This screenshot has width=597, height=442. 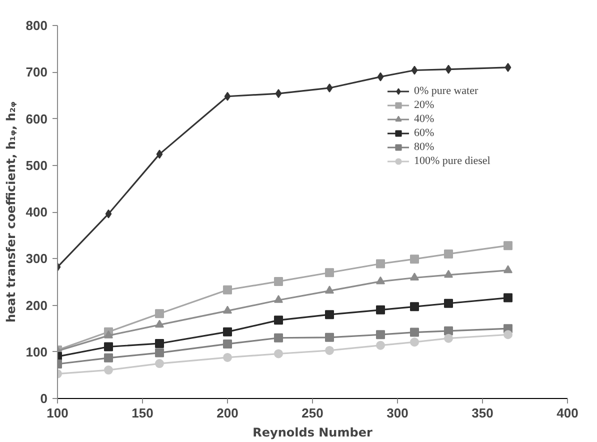 What do you see at coordinates (424, 133) in the screenshot?
I see `legend-label: 60%` at bounding box center [424, 133].